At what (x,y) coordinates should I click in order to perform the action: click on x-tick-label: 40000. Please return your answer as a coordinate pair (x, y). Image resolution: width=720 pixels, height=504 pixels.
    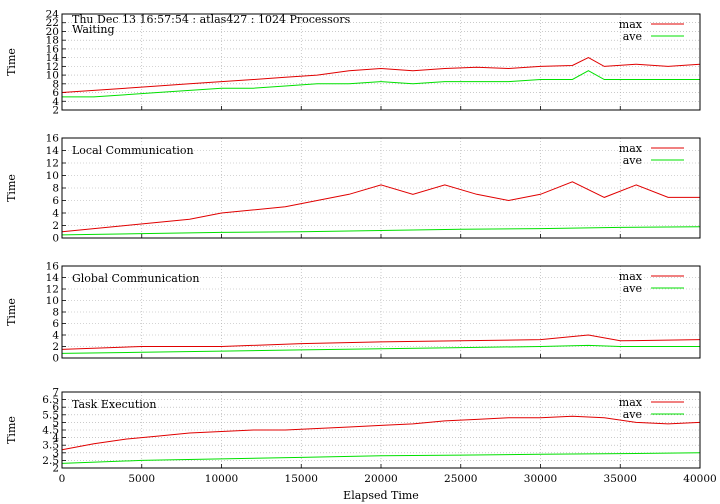
    Looking at the image, I should click on (699, 479).